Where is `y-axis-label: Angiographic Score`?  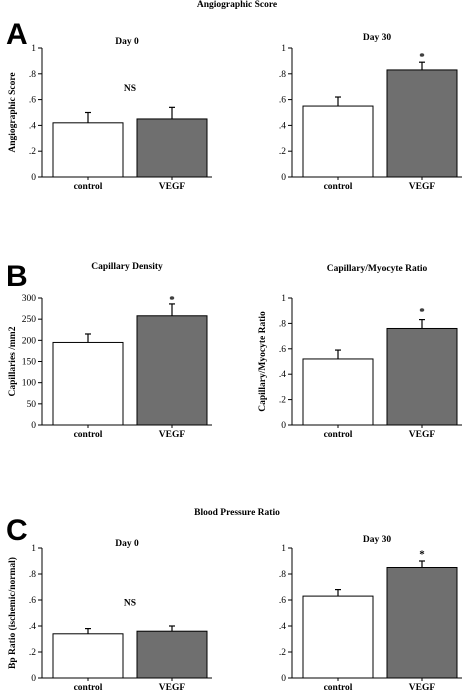
y-axis-label: Angiographic Score is located at coordinates (13, 112).